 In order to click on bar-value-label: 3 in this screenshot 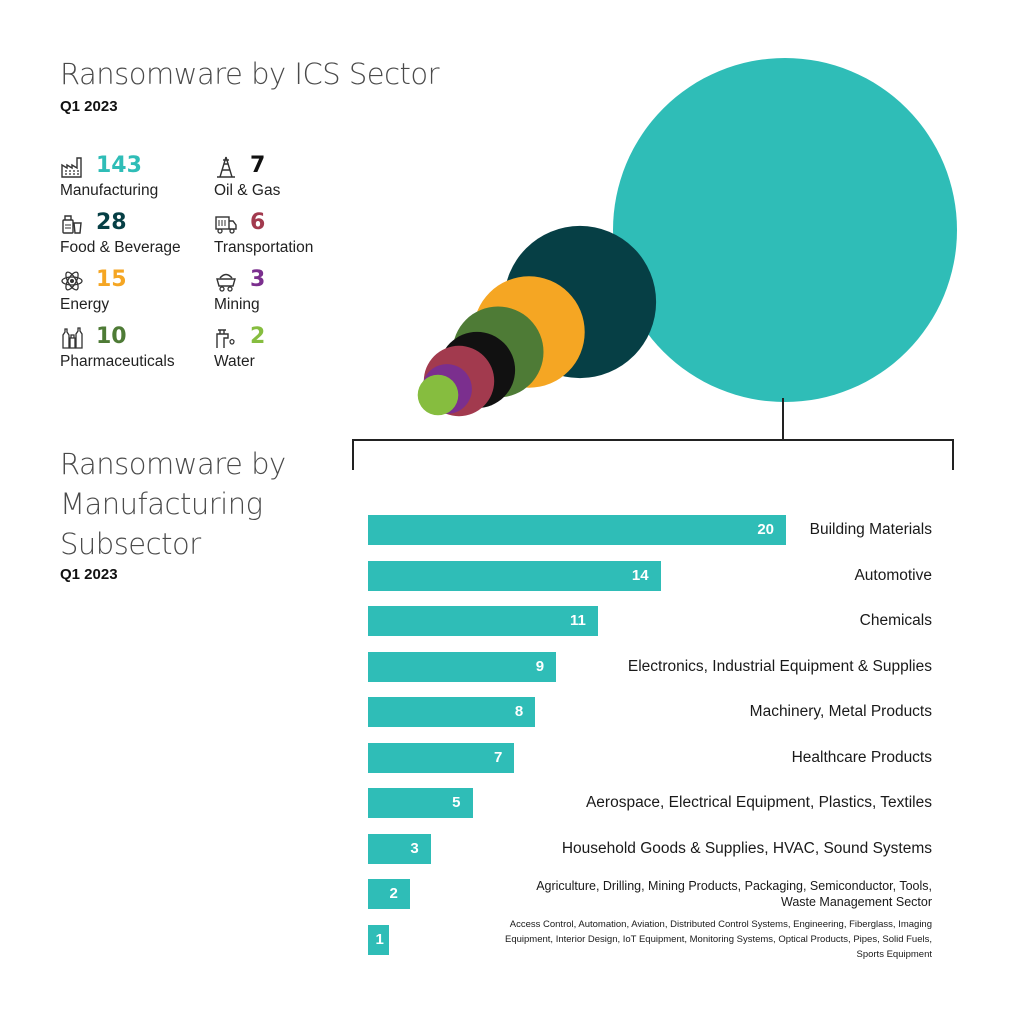, I will do `click(414, 848)`.